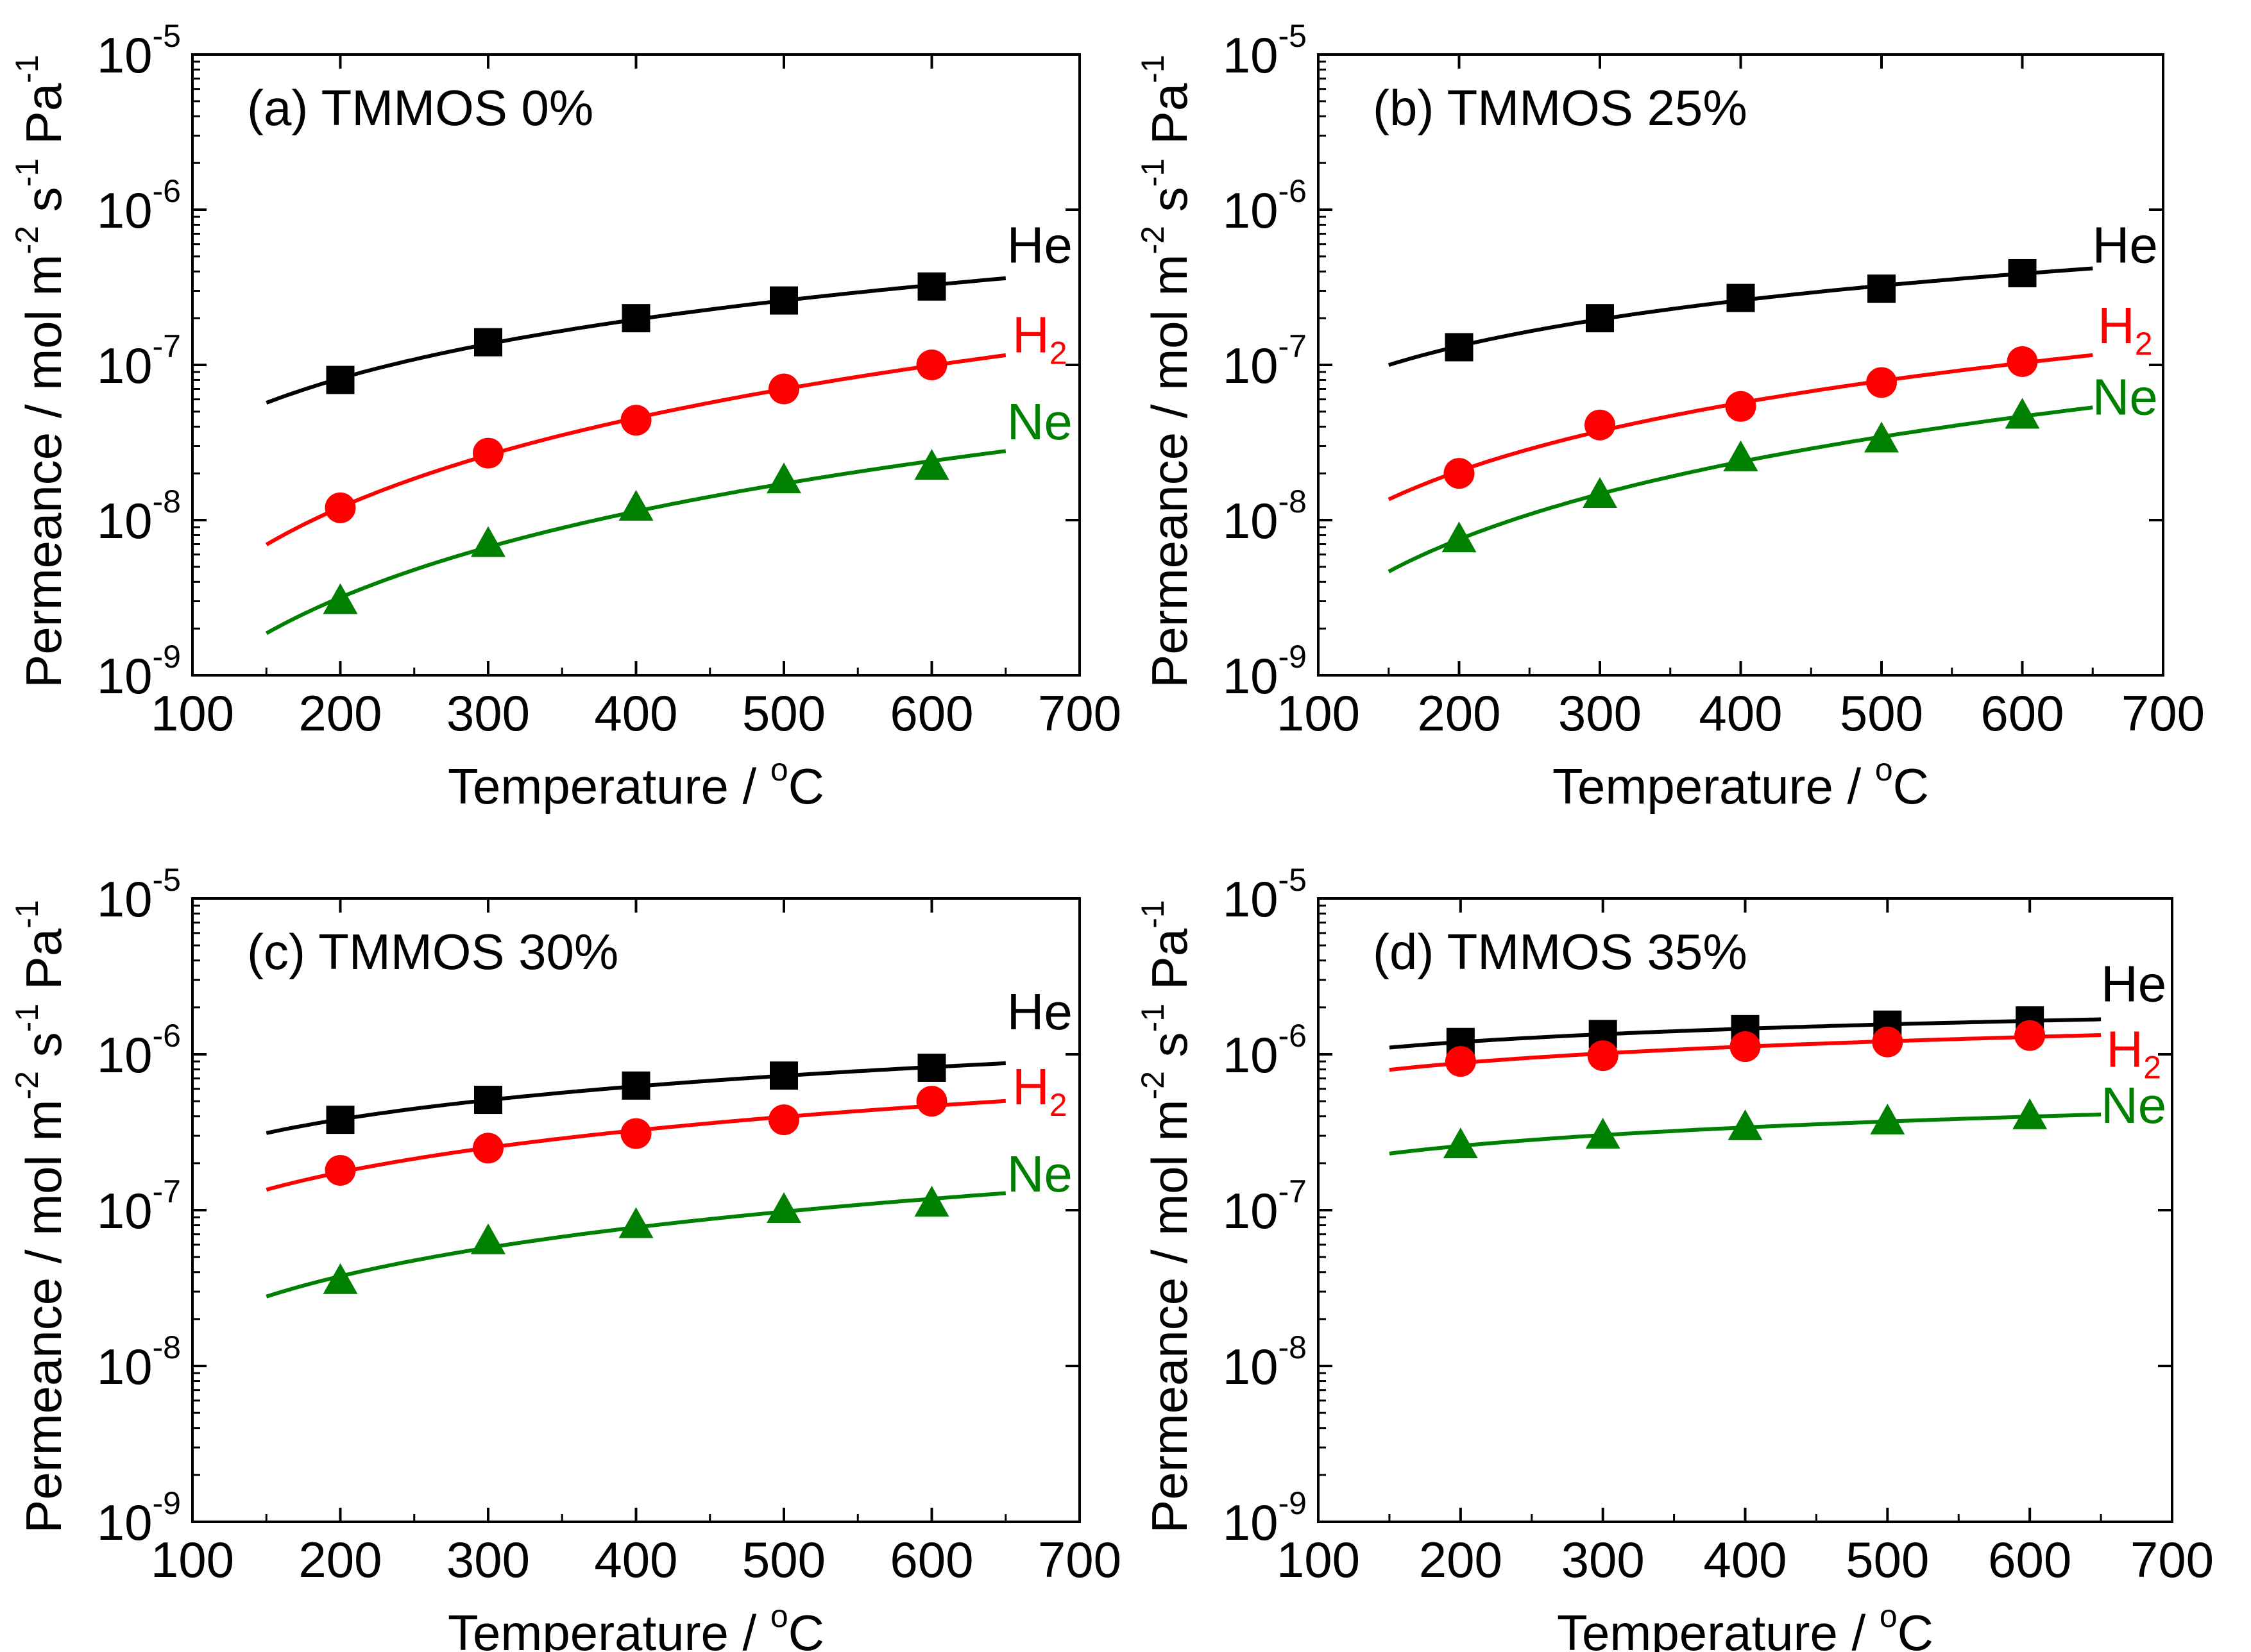 This screenshot has width=2251, height=1652. I want to click on y-tick-label: 10⁻⁷, so click(139, 1206).